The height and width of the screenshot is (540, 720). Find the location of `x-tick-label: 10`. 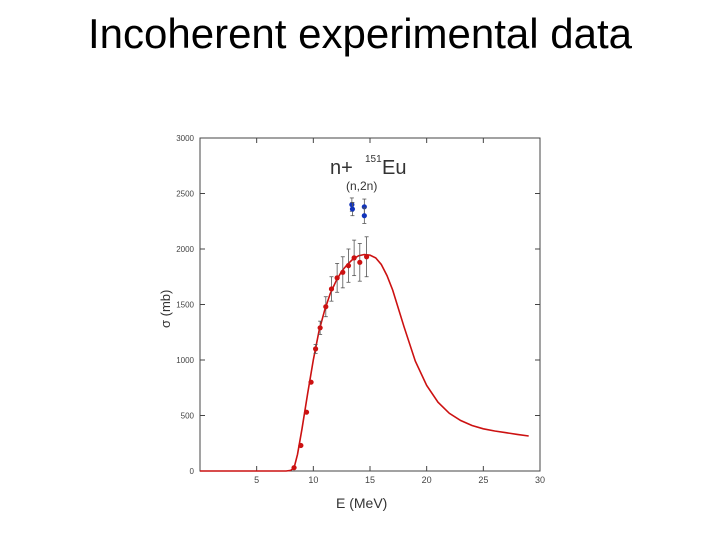

x-tick-label: 10 is located at coordinates (313, 480).